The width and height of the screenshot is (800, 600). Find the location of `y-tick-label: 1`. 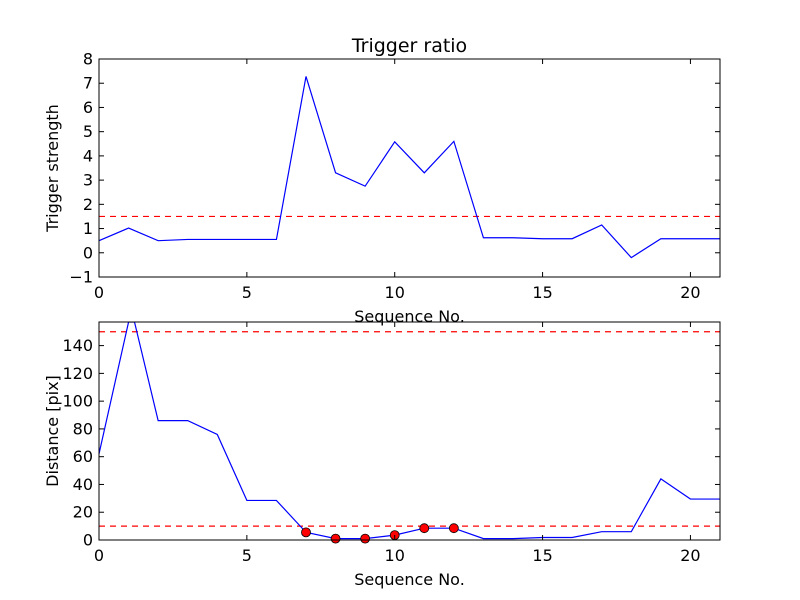

y-tick-label: 1 is located at coordinates (88, 228).